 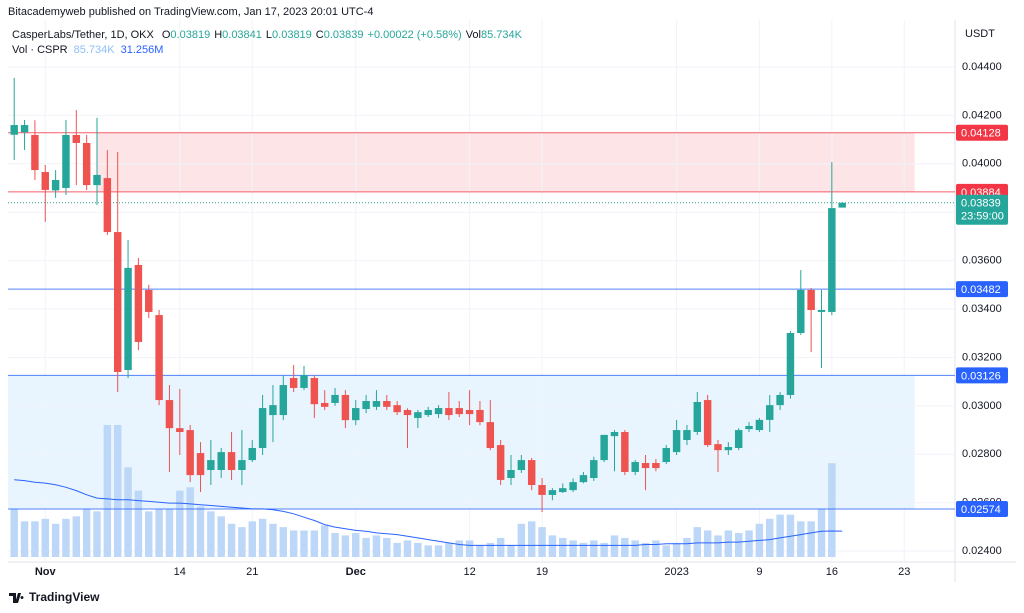 I want to click on legend-value: 0.03841, so click(x=242, y=35).